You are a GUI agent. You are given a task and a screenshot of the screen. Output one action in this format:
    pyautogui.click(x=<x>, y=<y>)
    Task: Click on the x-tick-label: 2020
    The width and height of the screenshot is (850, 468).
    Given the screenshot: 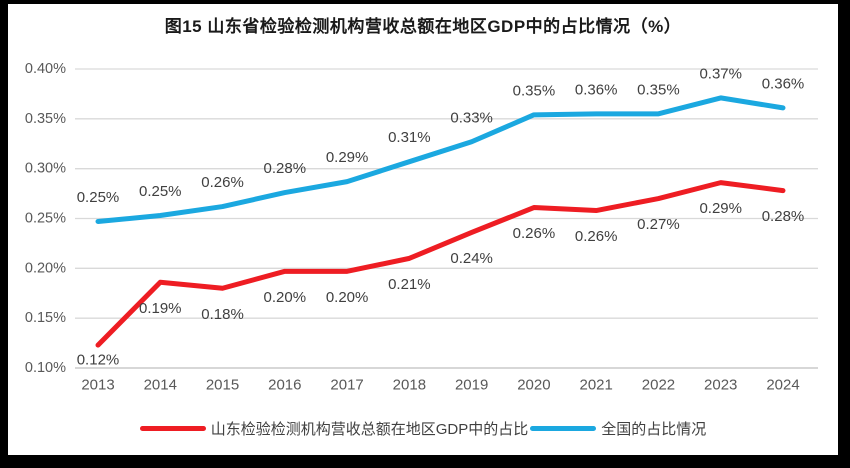 What is the action you would take?
    pyautogui.click(x=533, y=385)
    